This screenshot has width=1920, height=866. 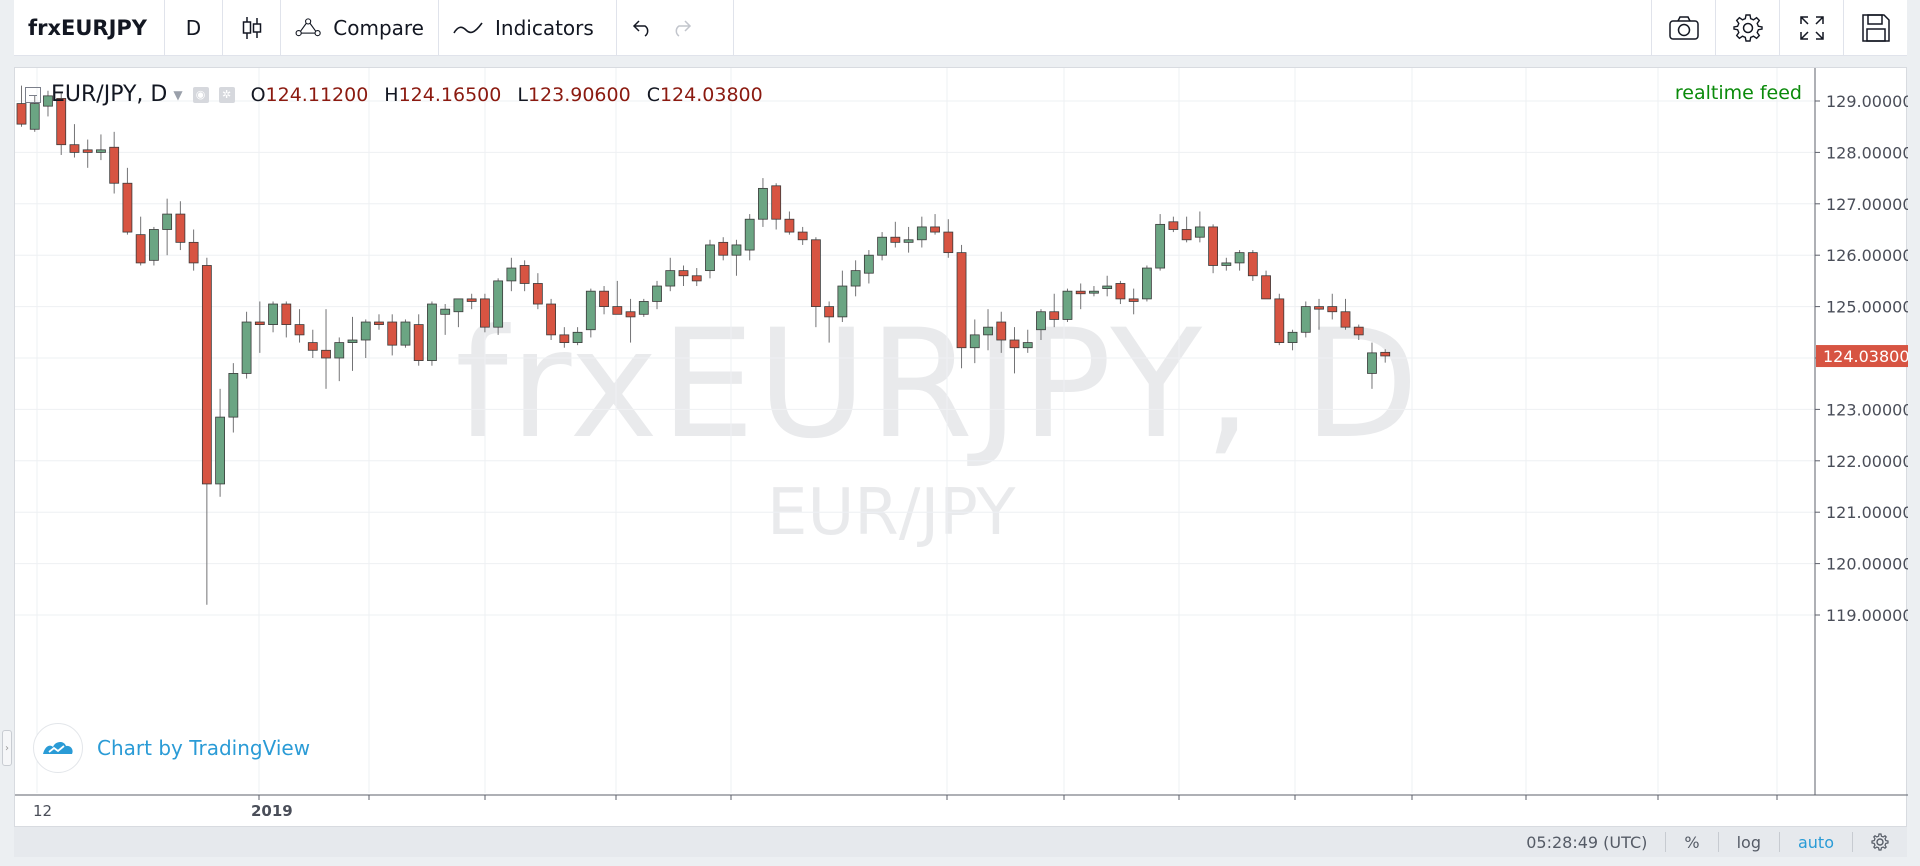 I want to click on undo-redo-group, so click(x=675, y=28).